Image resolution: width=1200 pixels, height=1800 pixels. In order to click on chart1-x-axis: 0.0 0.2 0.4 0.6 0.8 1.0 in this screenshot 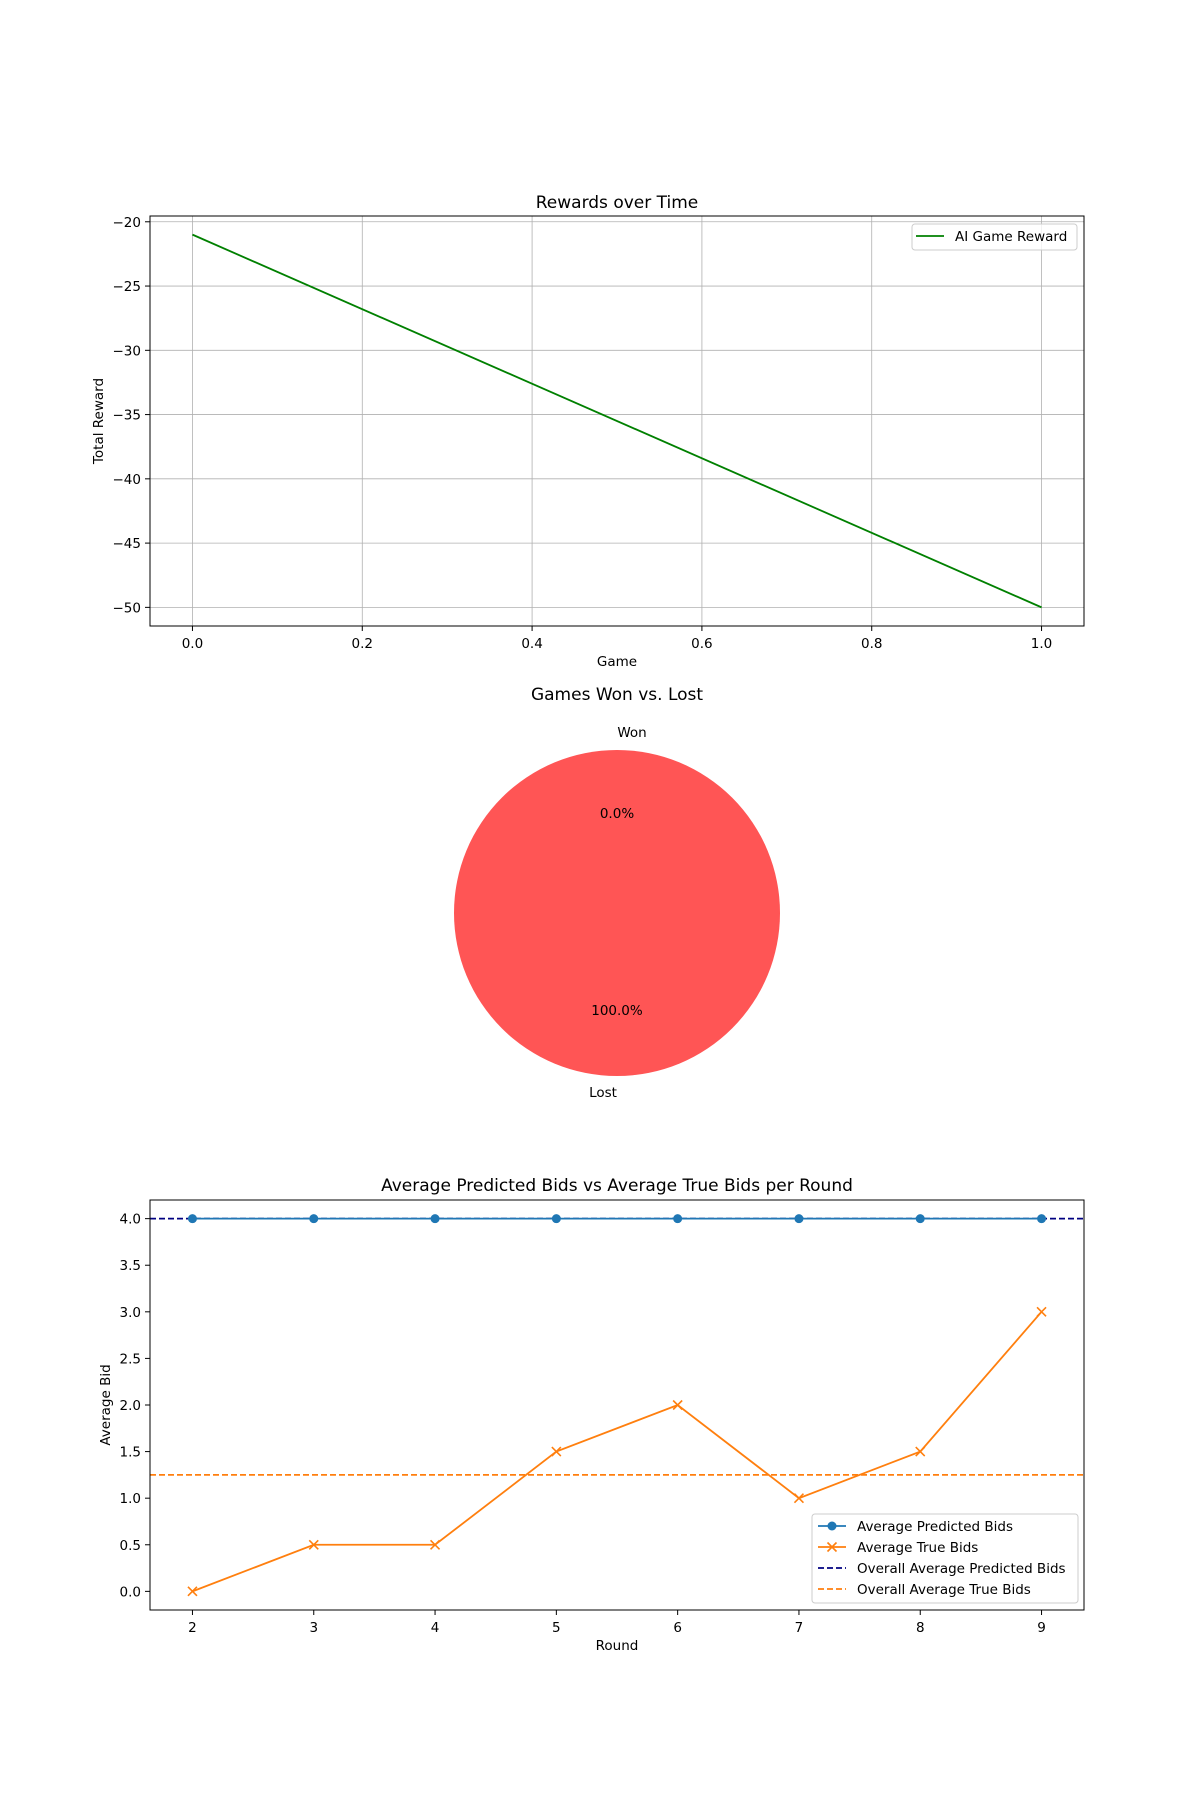, I will do `click(617, 639)`.